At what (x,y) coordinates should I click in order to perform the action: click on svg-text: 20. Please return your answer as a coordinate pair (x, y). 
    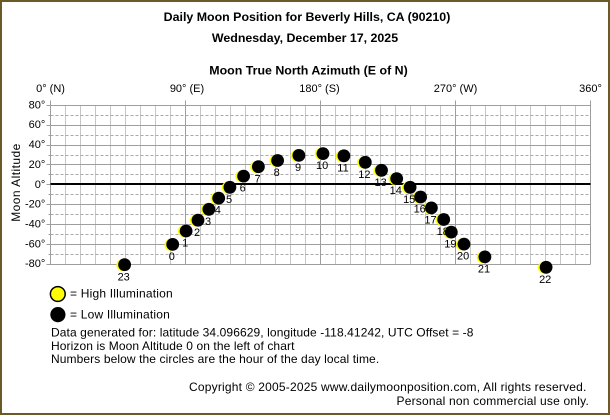
    Looking at the image, I should click on (463, 257).